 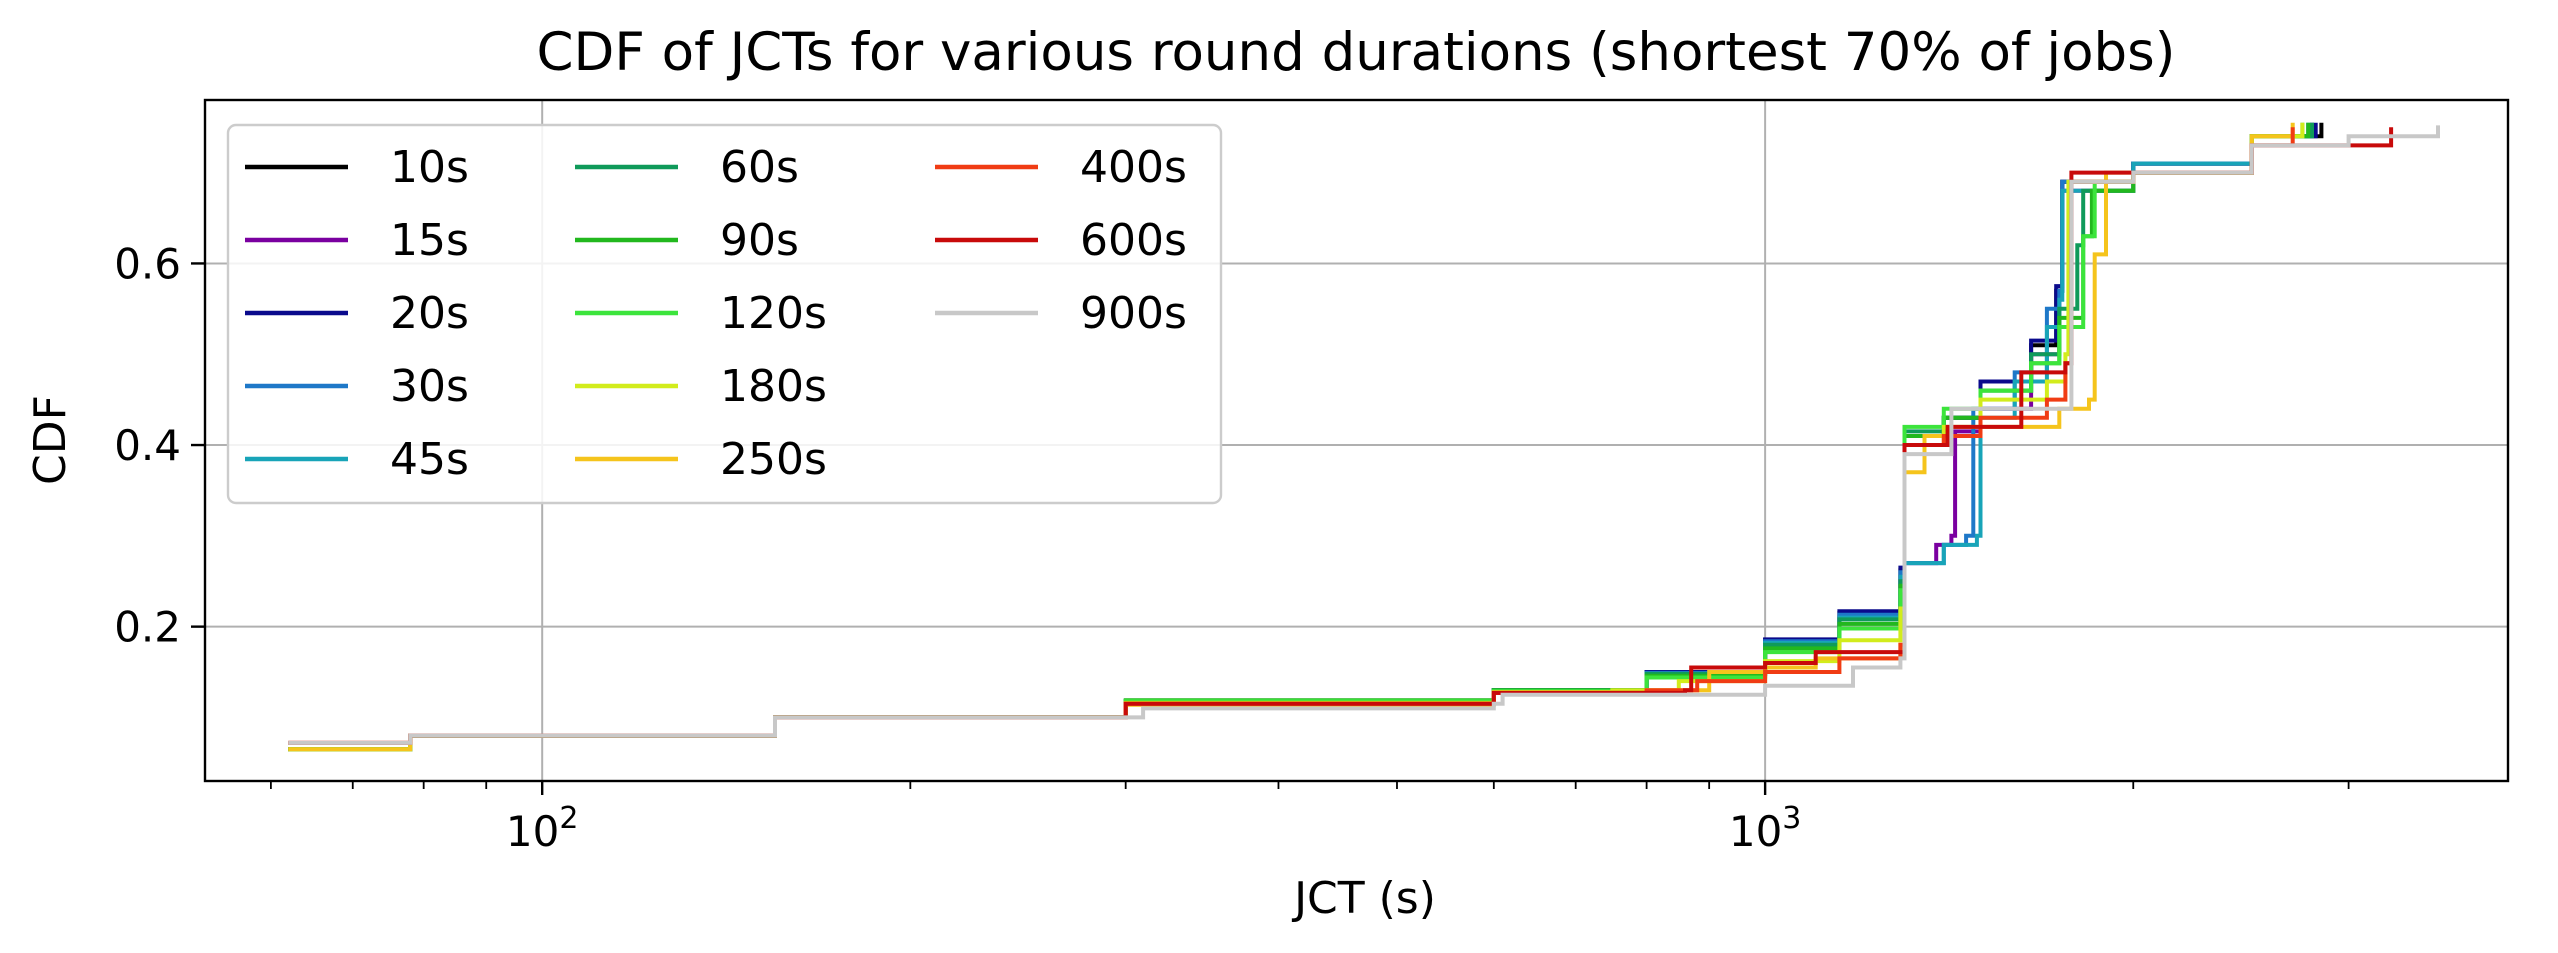 What do you see at coordinates (50, 440) in the screenshot?
I see `y-axis-label: CDF` at bounding box center [50, 440].